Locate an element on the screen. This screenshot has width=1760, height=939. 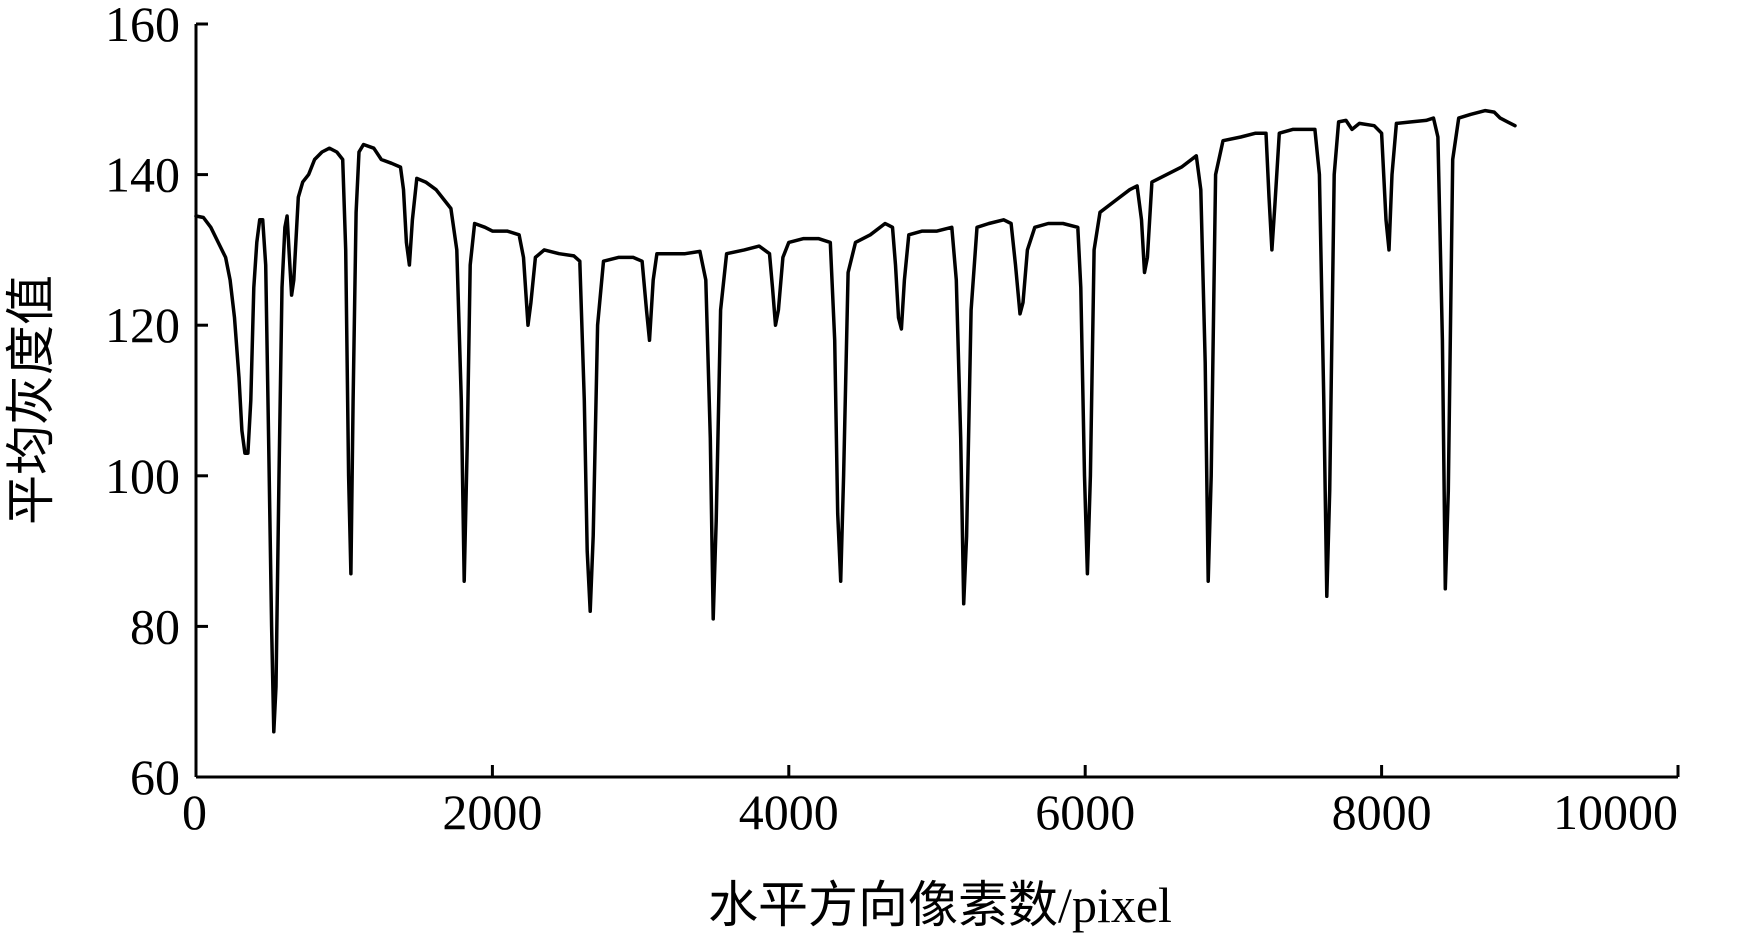
x-tick-label: 8000 is located at coordinates (1382, 812).